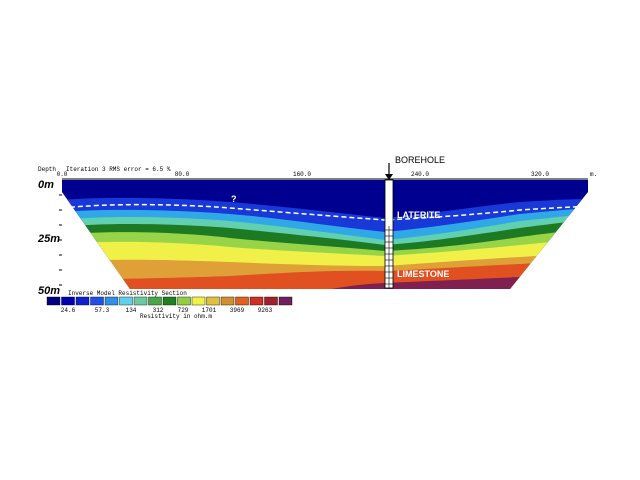  What do you see at coordinates (209, 310) in the screenshot?
I see `legend-label: 1701` at bounding box center [209, 310].